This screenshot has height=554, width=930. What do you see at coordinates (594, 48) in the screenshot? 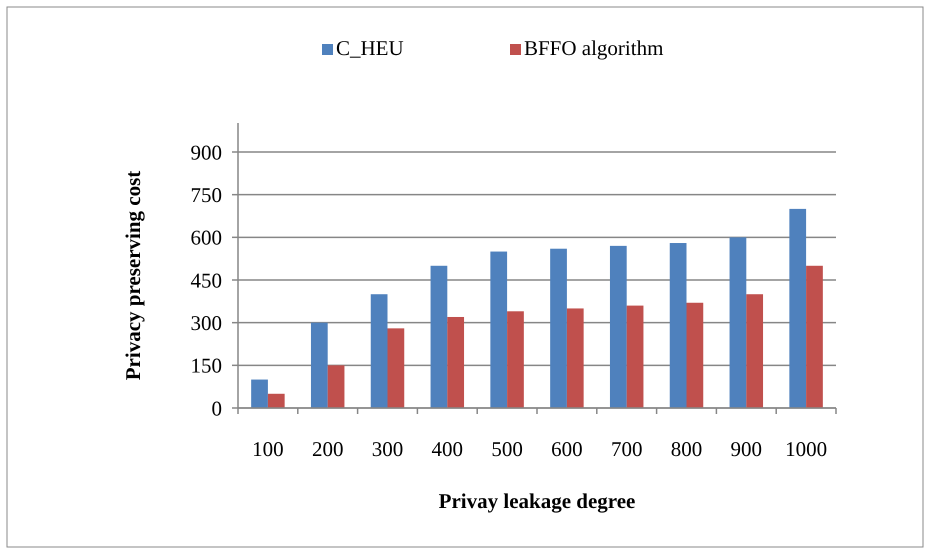
I see `legend-label: BFFO algorithm` at bounding box center [594, 48].